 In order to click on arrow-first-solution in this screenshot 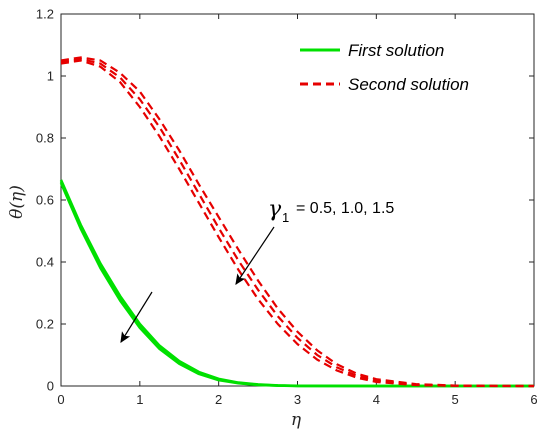, I will do `click(136, 317)`.